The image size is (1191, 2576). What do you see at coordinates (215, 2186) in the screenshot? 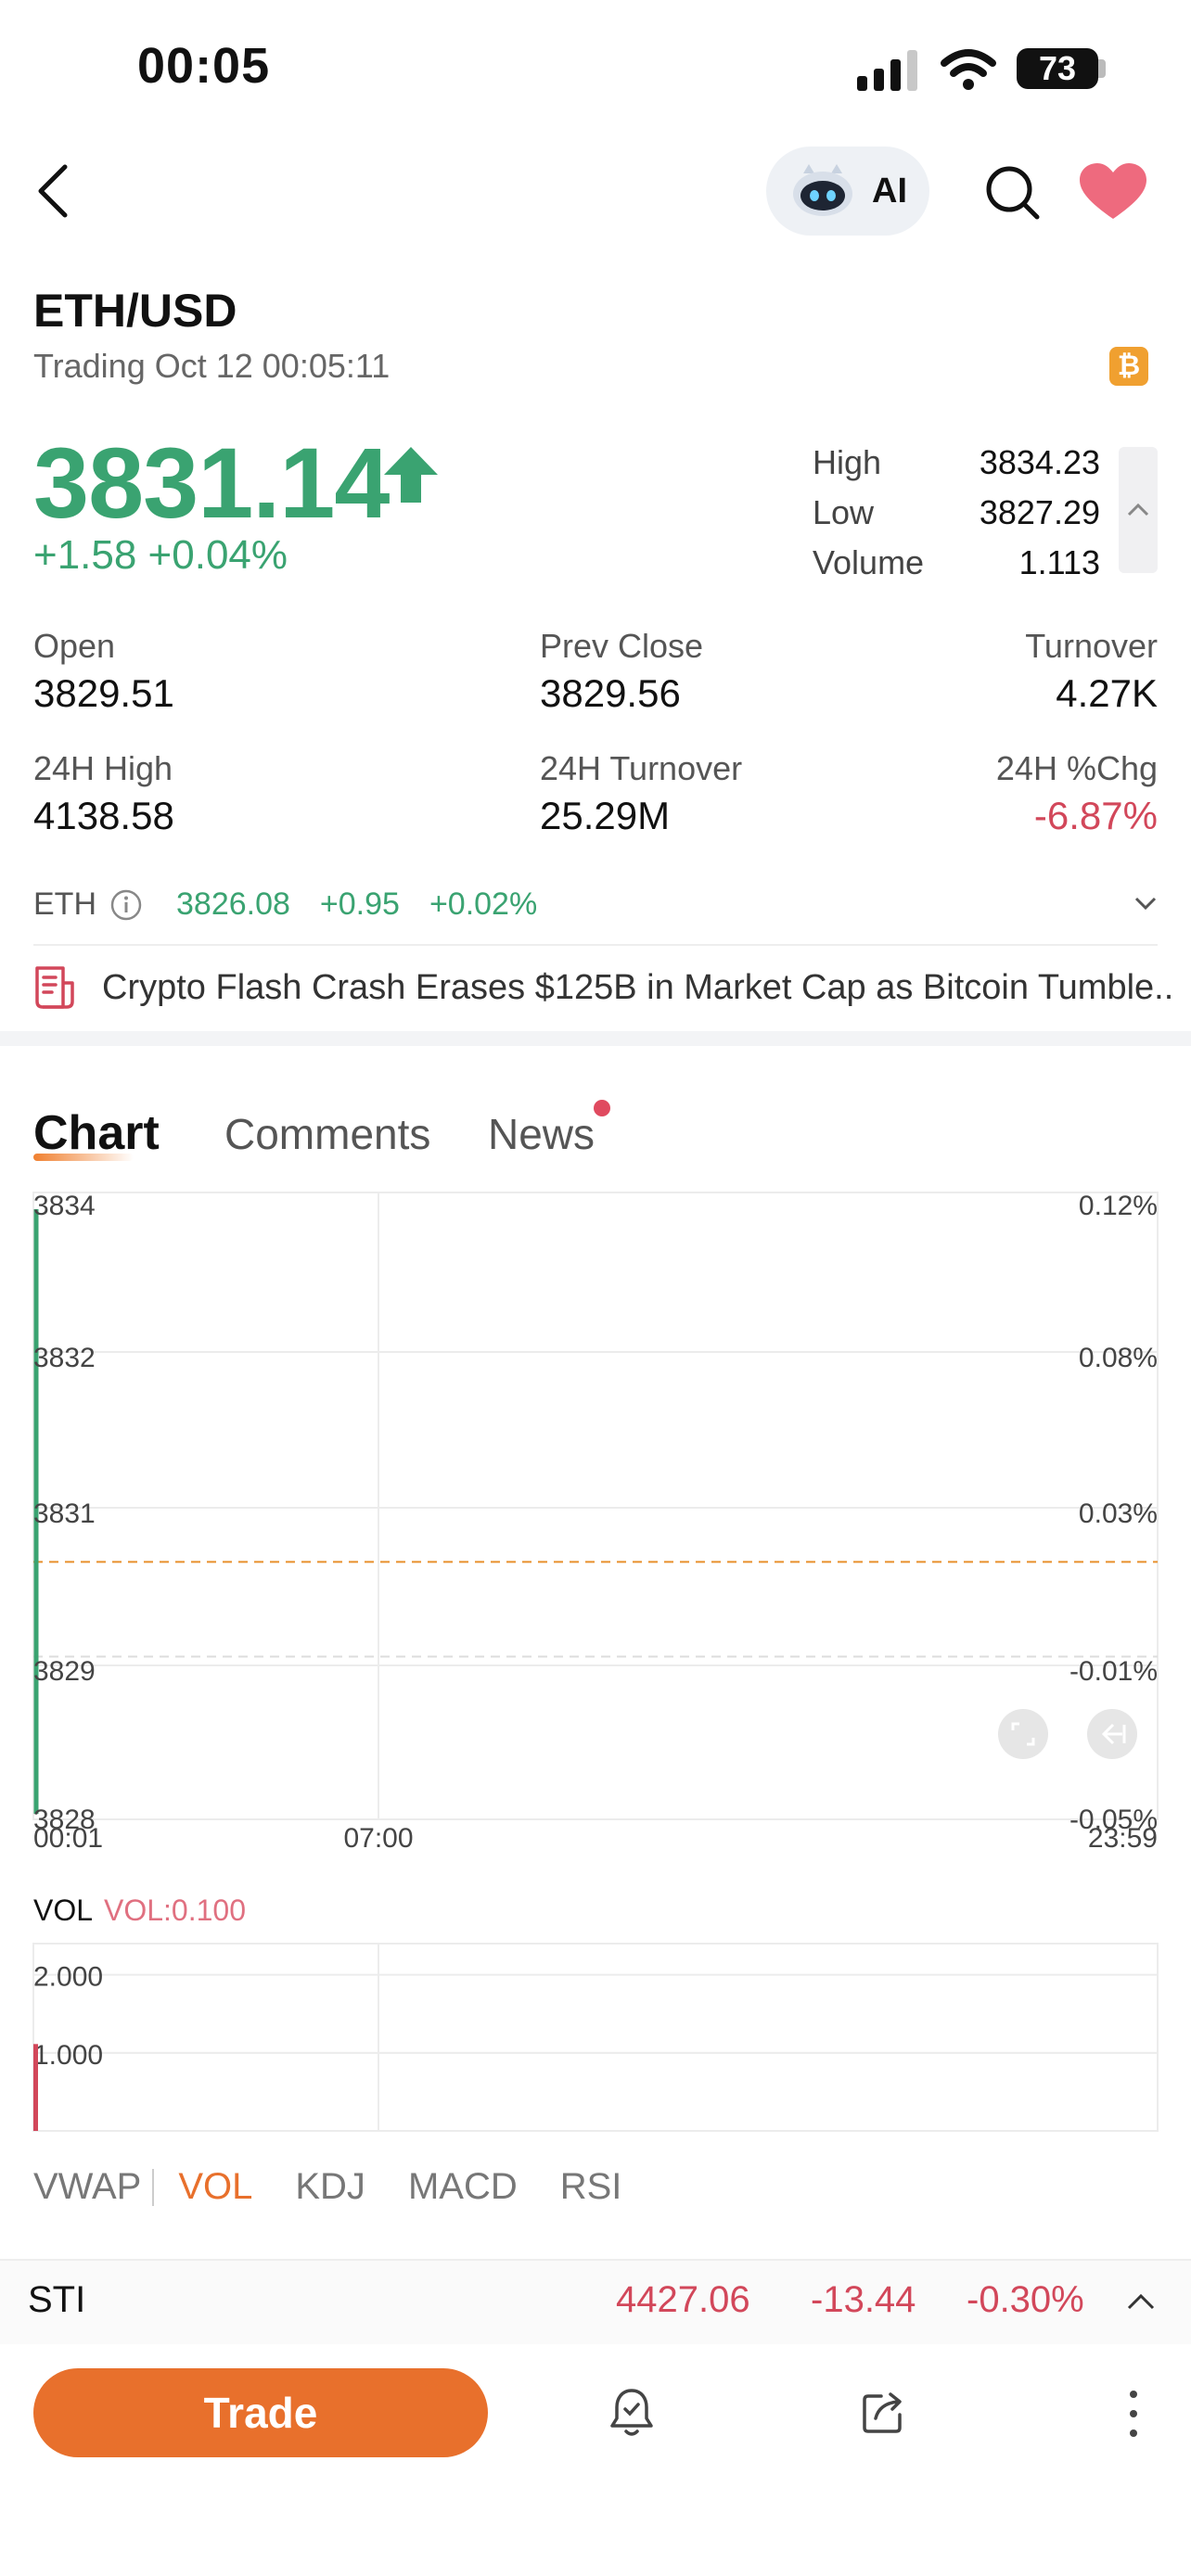
I see `indicator-vol: VOL` at bounding box center [215, 2186].